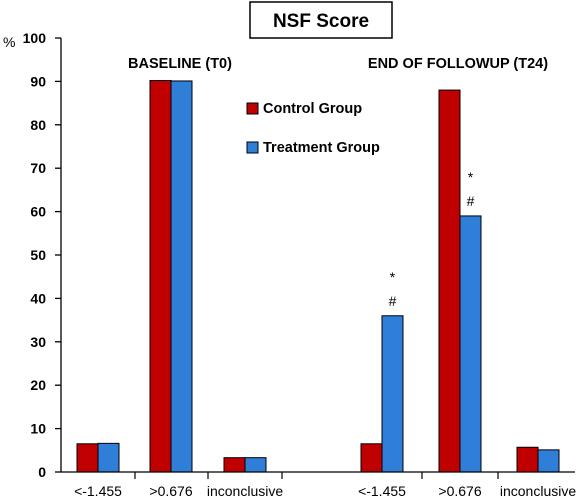  Describe the element at coordinates (313, 128) in the screenshot. I see `legend: Control Group Treatment Group` at that location.